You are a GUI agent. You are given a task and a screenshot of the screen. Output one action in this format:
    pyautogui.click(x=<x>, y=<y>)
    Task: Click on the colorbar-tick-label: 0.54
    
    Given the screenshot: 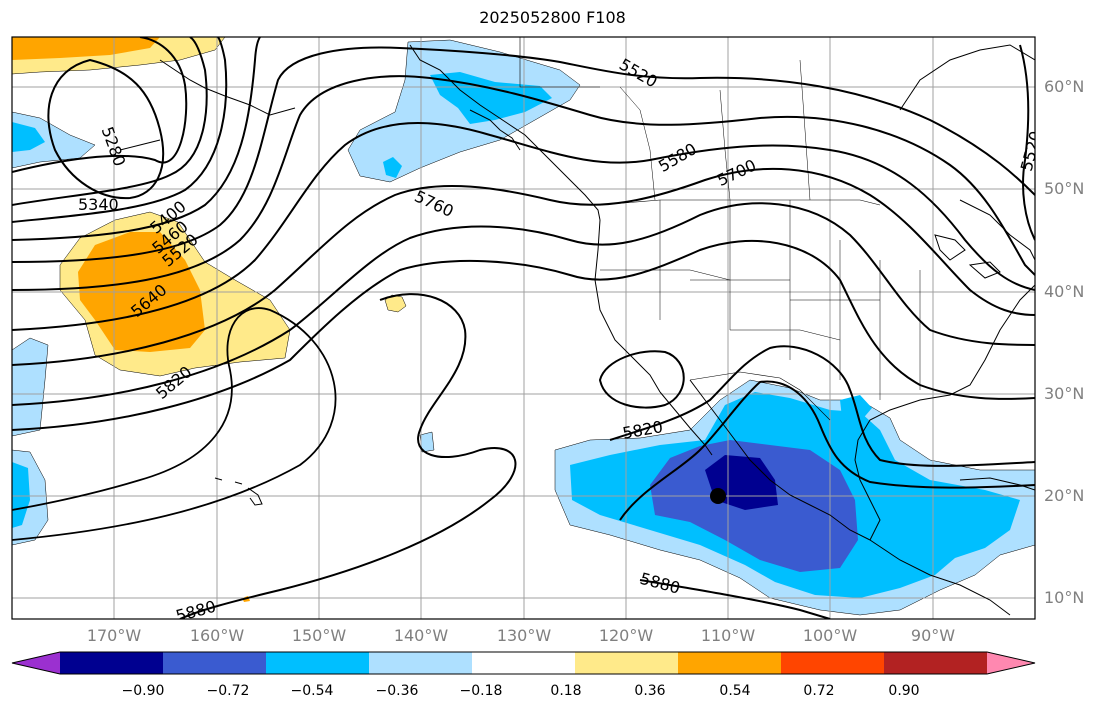 What is the action you would take?
    pyautogui.click(x=735, y=691)
    